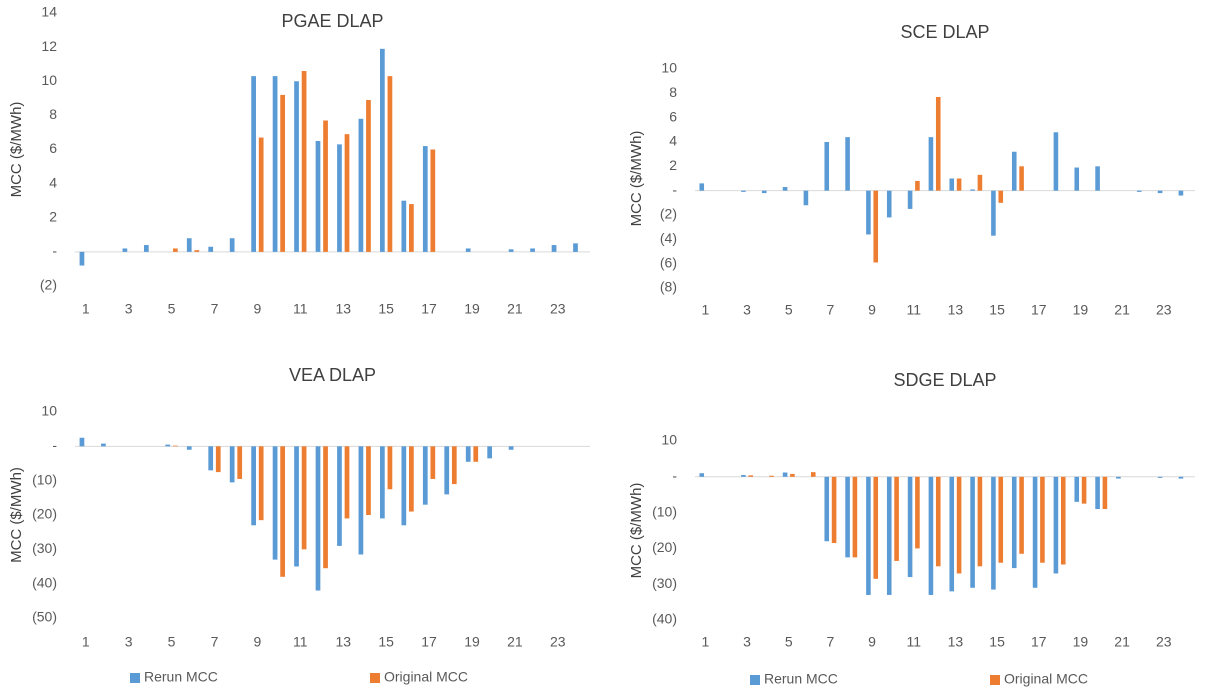 The height and width of the screenshot is (691, 1206). Describe the element at coordinates (53, 114) in the screenshot. I see `y-tick-label: 8` at that location.